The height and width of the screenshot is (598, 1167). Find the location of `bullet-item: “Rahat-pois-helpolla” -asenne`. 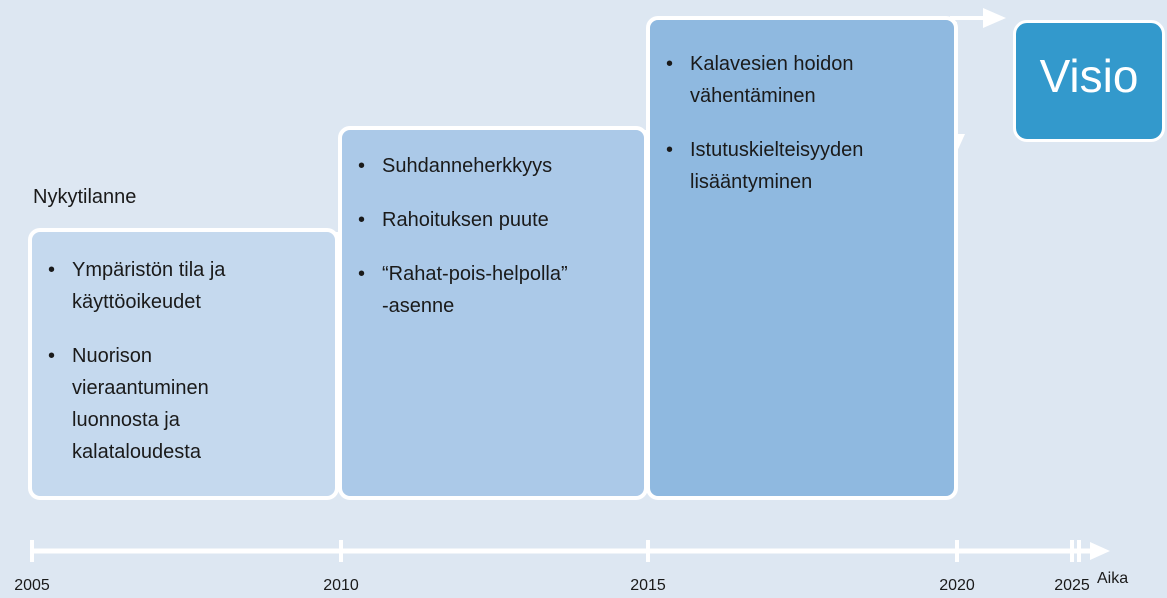

bullet-item: “Rahat-pois-helpolla” -asenne is located at coordinates (463, 290).